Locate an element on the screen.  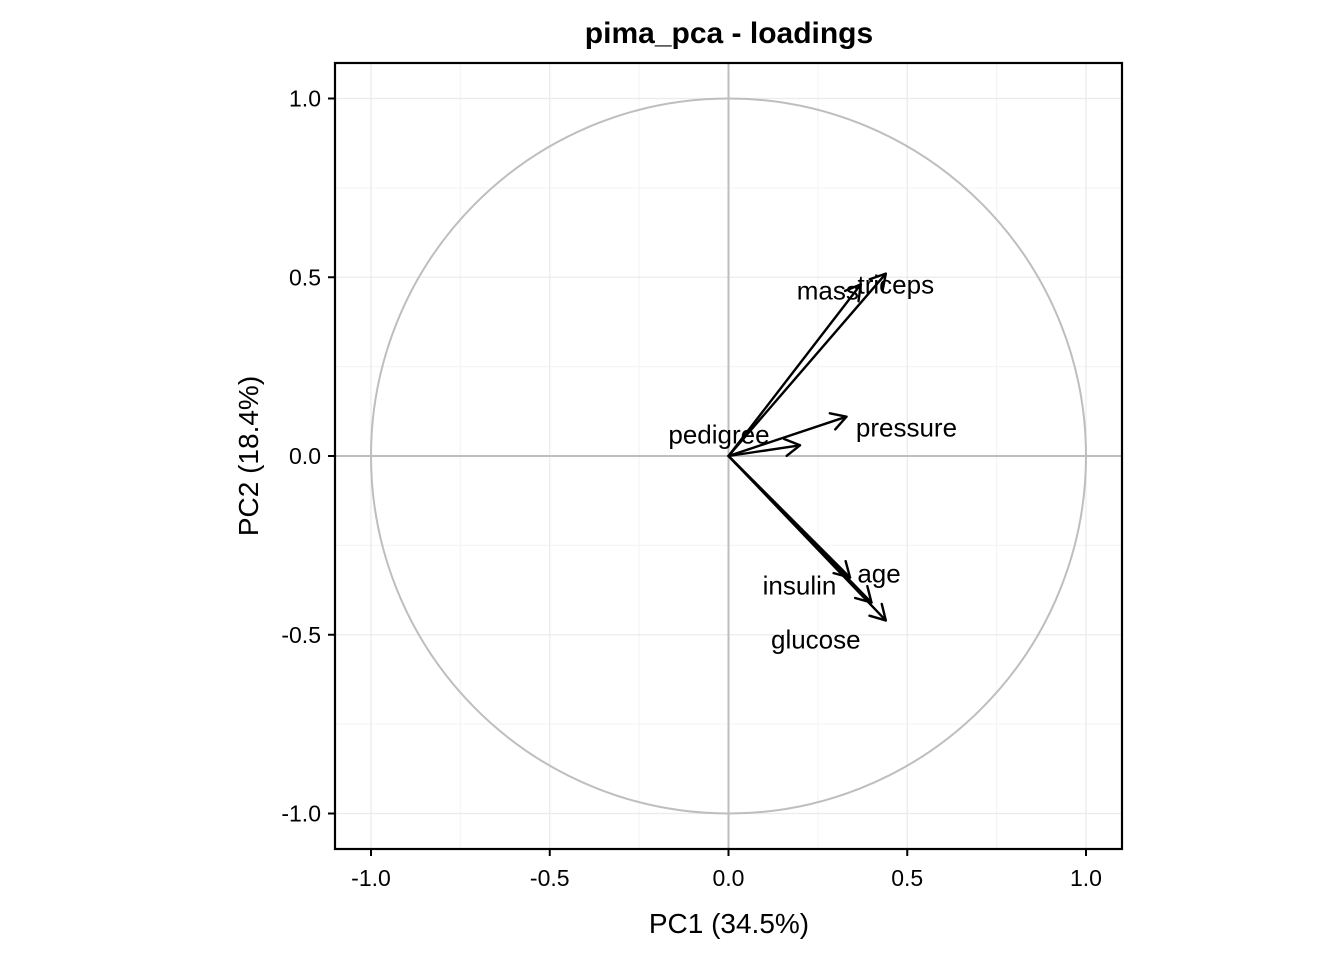
label-triceps: triceps is located at coordinates (896, 285).